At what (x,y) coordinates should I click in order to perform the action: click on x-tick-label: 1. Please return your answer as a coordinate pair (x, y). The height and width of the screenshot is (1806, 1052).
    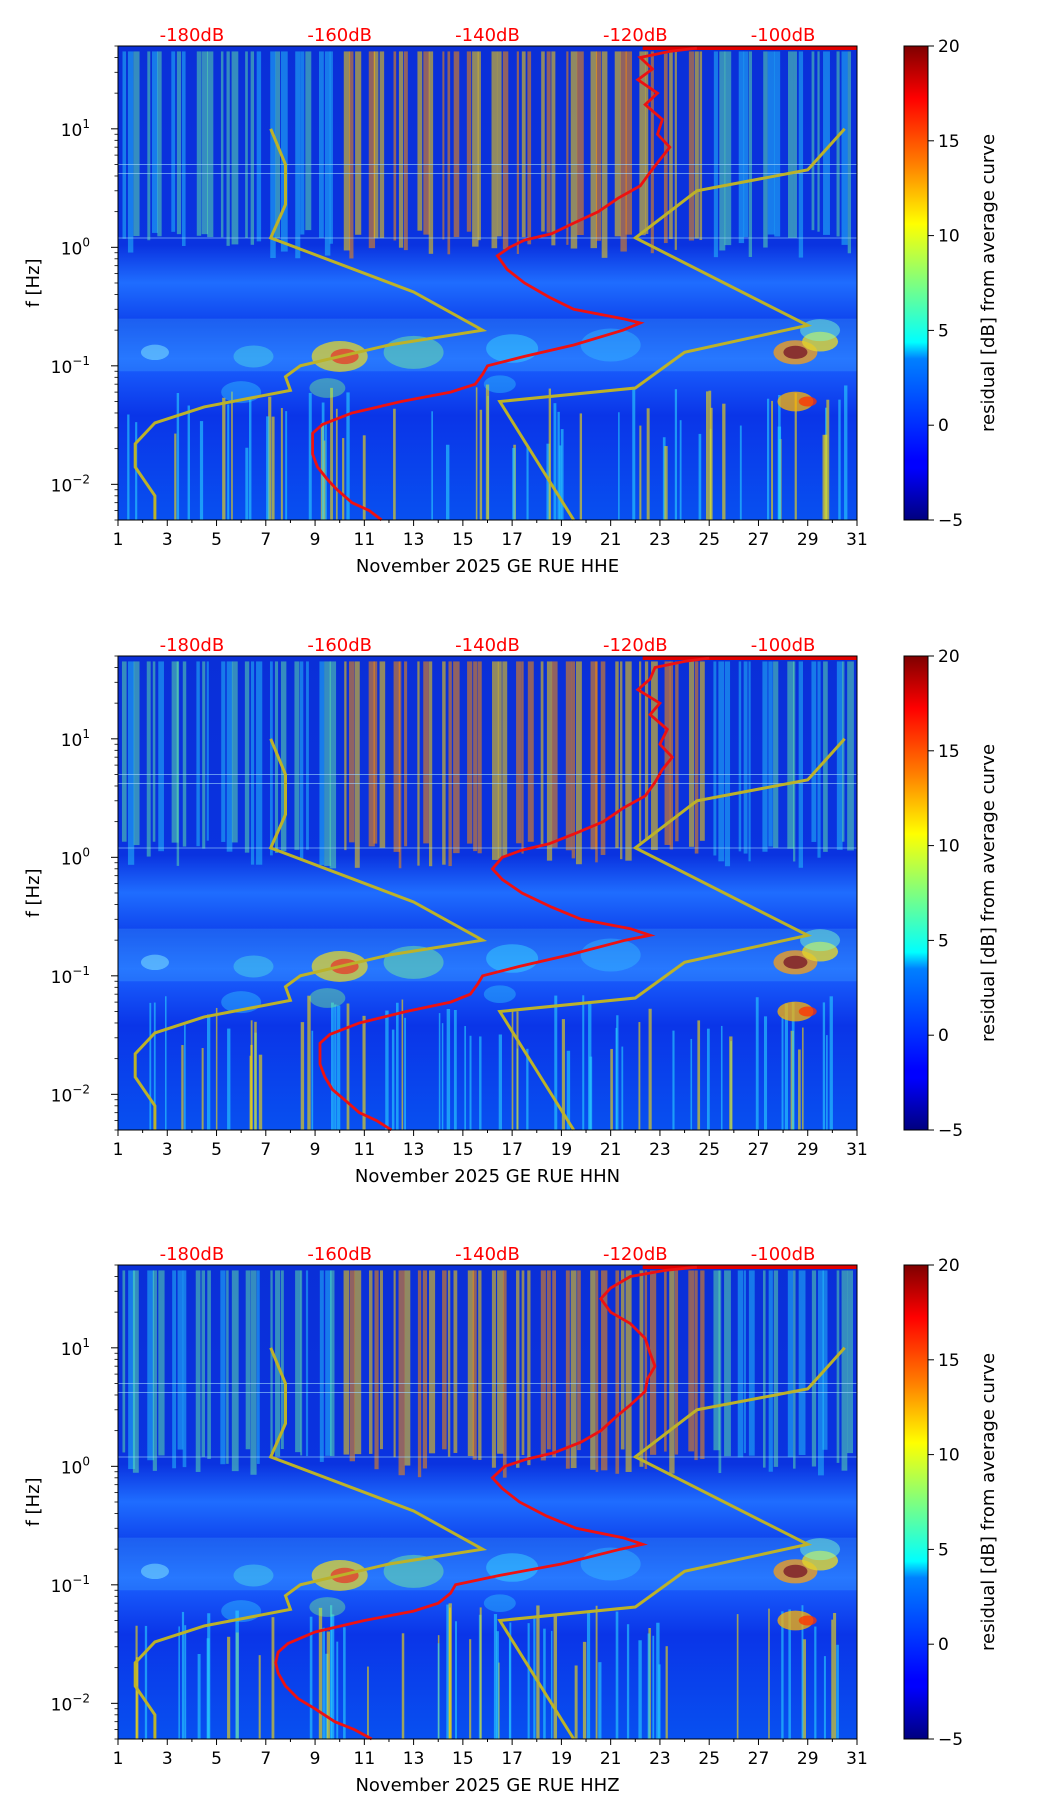
    Looking at the image, I should click on (118, 1150).